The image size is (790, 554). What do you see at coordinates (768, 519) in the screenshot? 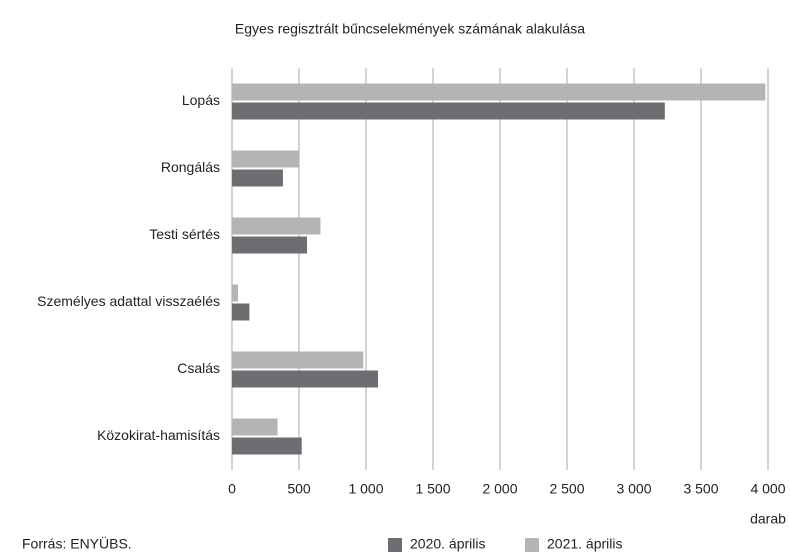
I see `x-axis-label: darab` at bounding box center [768, 519].